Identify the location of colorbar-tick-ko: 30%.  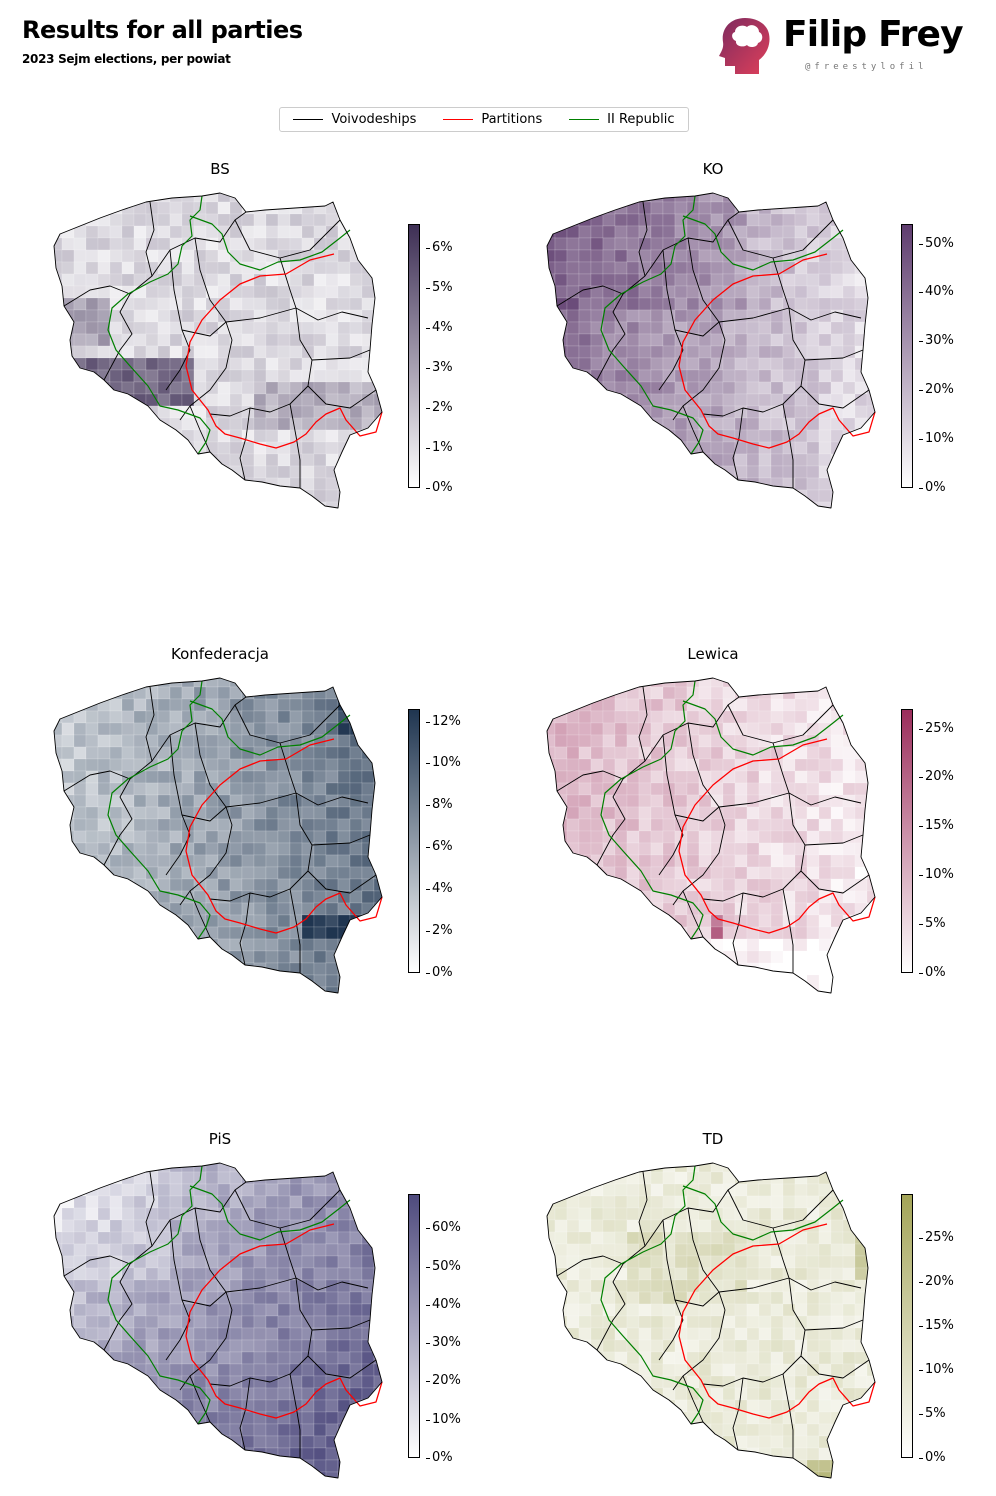
(936, 341).